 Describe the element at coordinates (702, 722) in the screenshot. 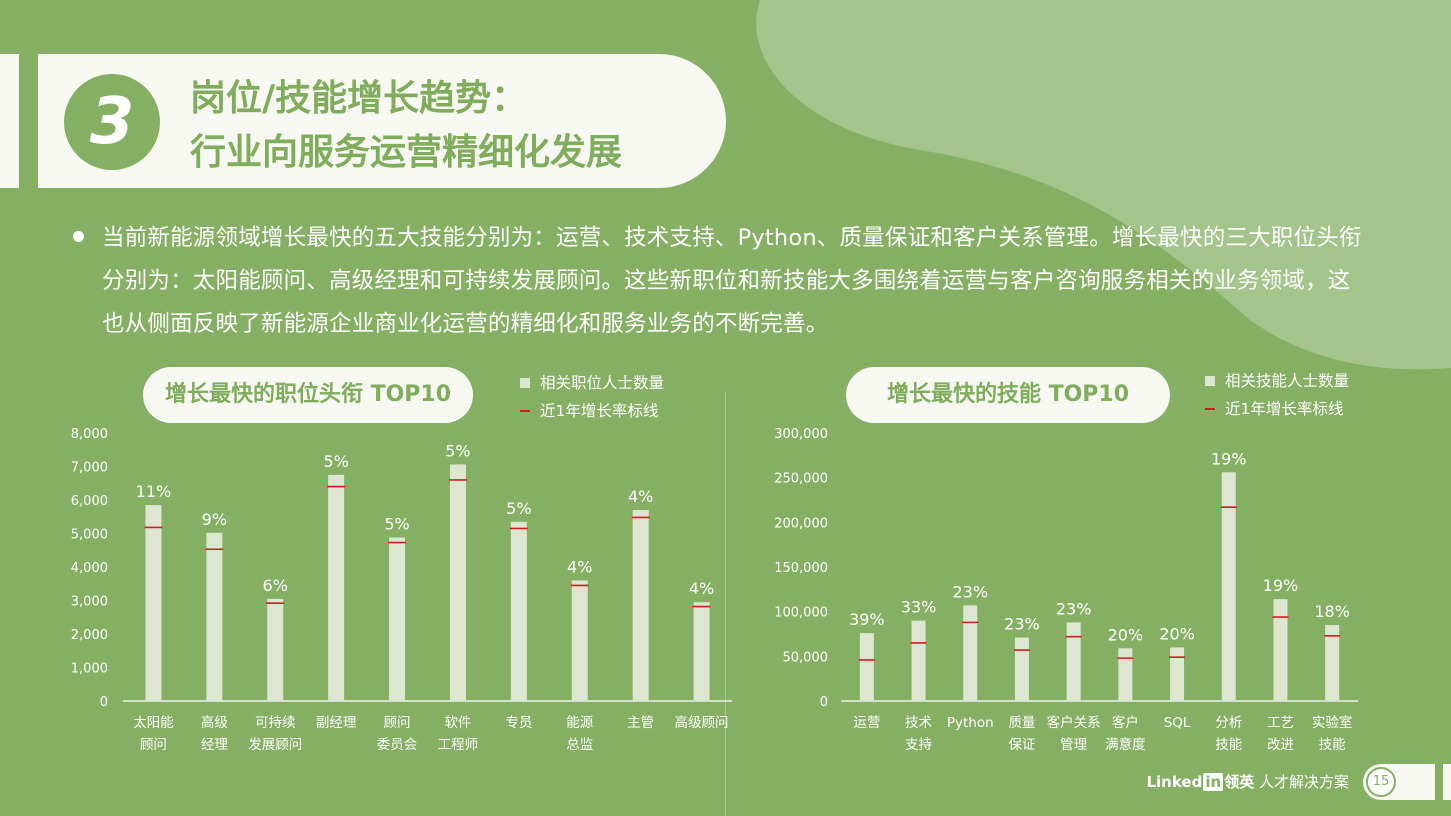

I see `x-tick-label: 高级顾问` at that location.